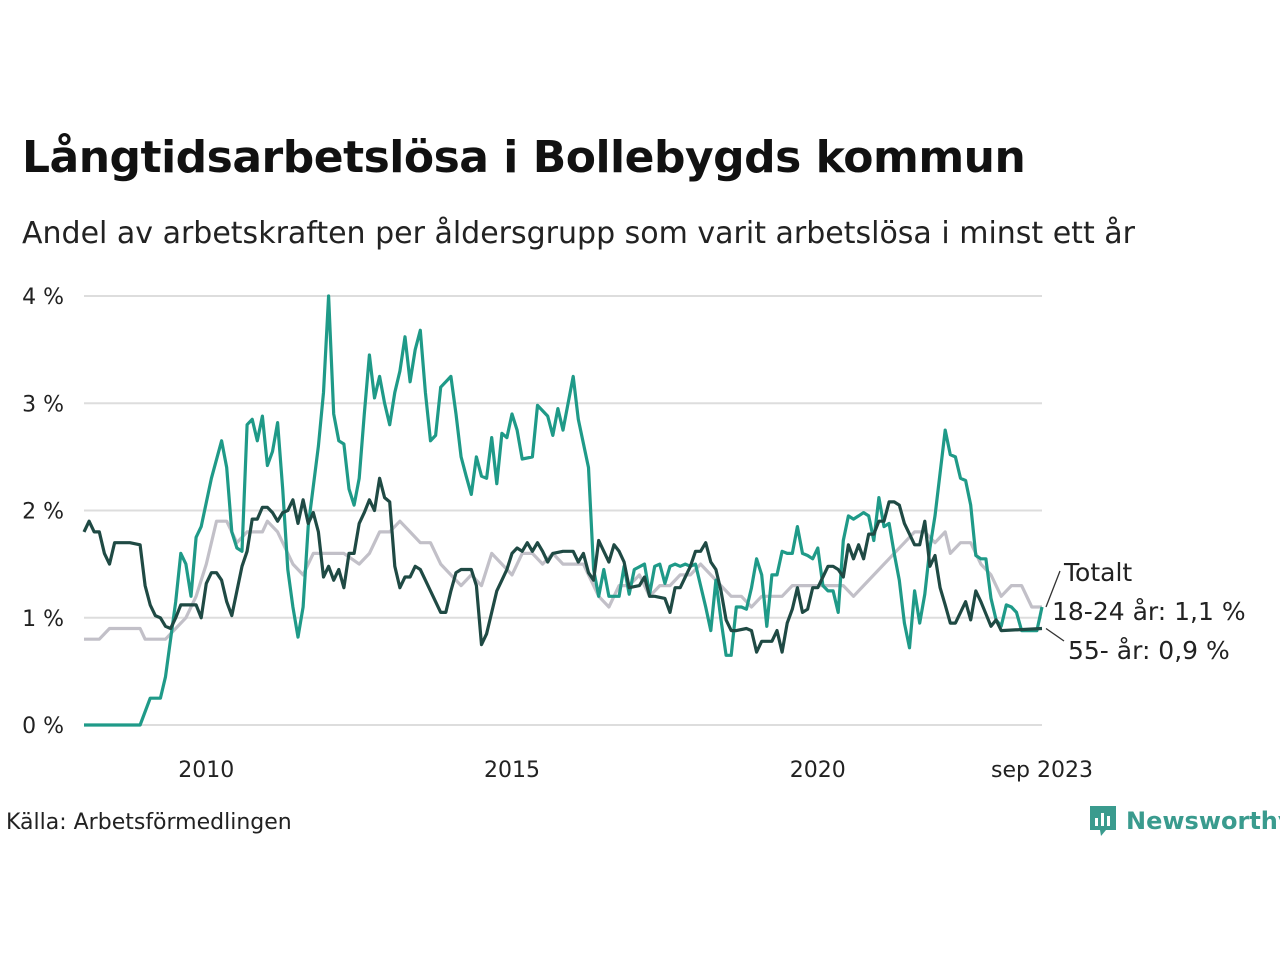 This screenshot has width=1280, height=960. Describe the element at coordinates (818, 770) in the screenshot. I see `x-tick-label: 2020` at that location.